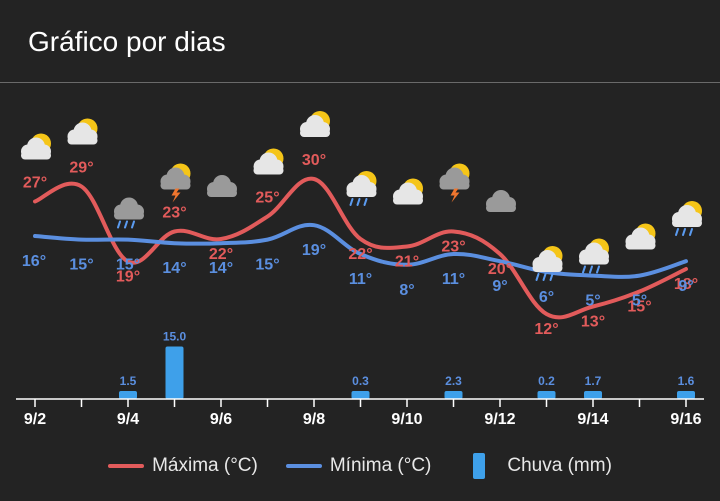  Describe the element at coordinates (546, 381) in the screenshot. I see `rain-value-label: 0.2` at that location.